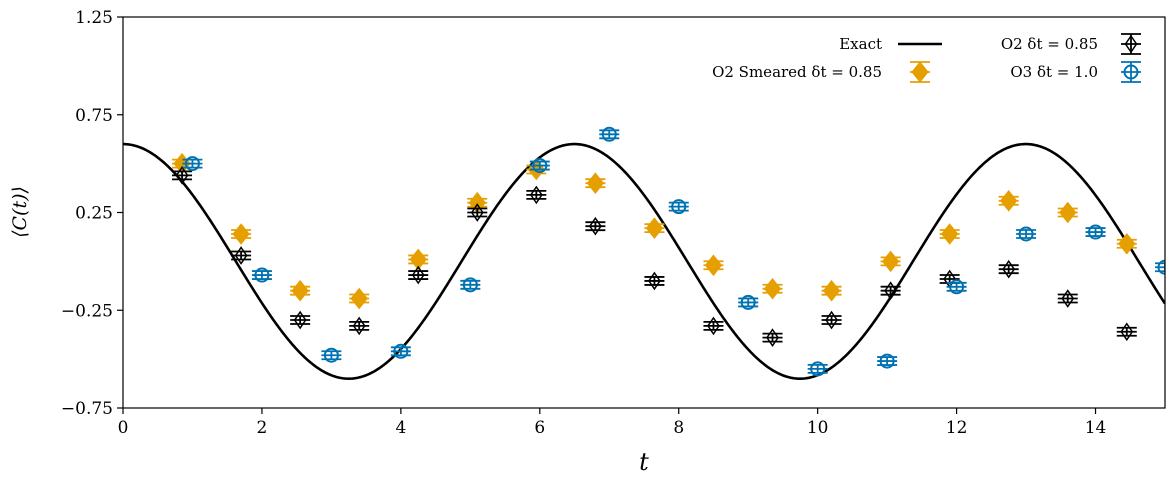 This screenshot has width=1166, height=479. Describe the element at coordinates (123, 428) in the screenshot. I see `x-tick-label: 0` at that location.